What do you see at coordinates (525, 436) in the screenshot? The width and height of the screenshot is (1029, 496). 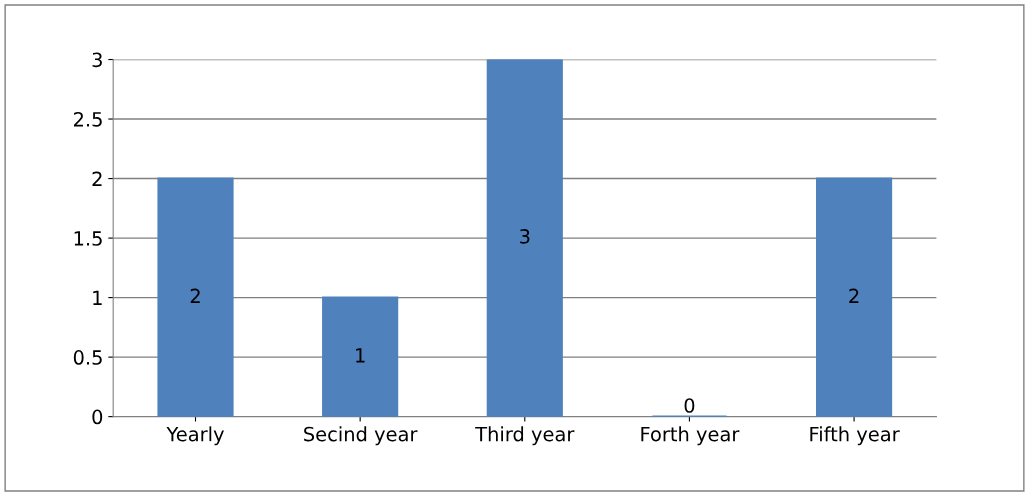 I see `x-tick-label: Third year` at bounding box center [525, 436].